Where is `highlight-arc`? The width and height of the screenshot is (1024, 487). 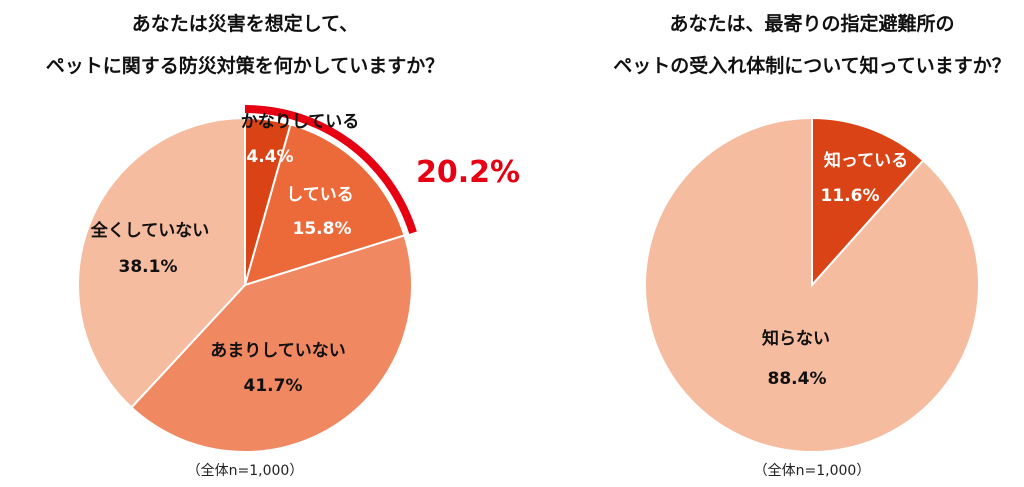 highlight-arc is located at coordinates (331, 169).